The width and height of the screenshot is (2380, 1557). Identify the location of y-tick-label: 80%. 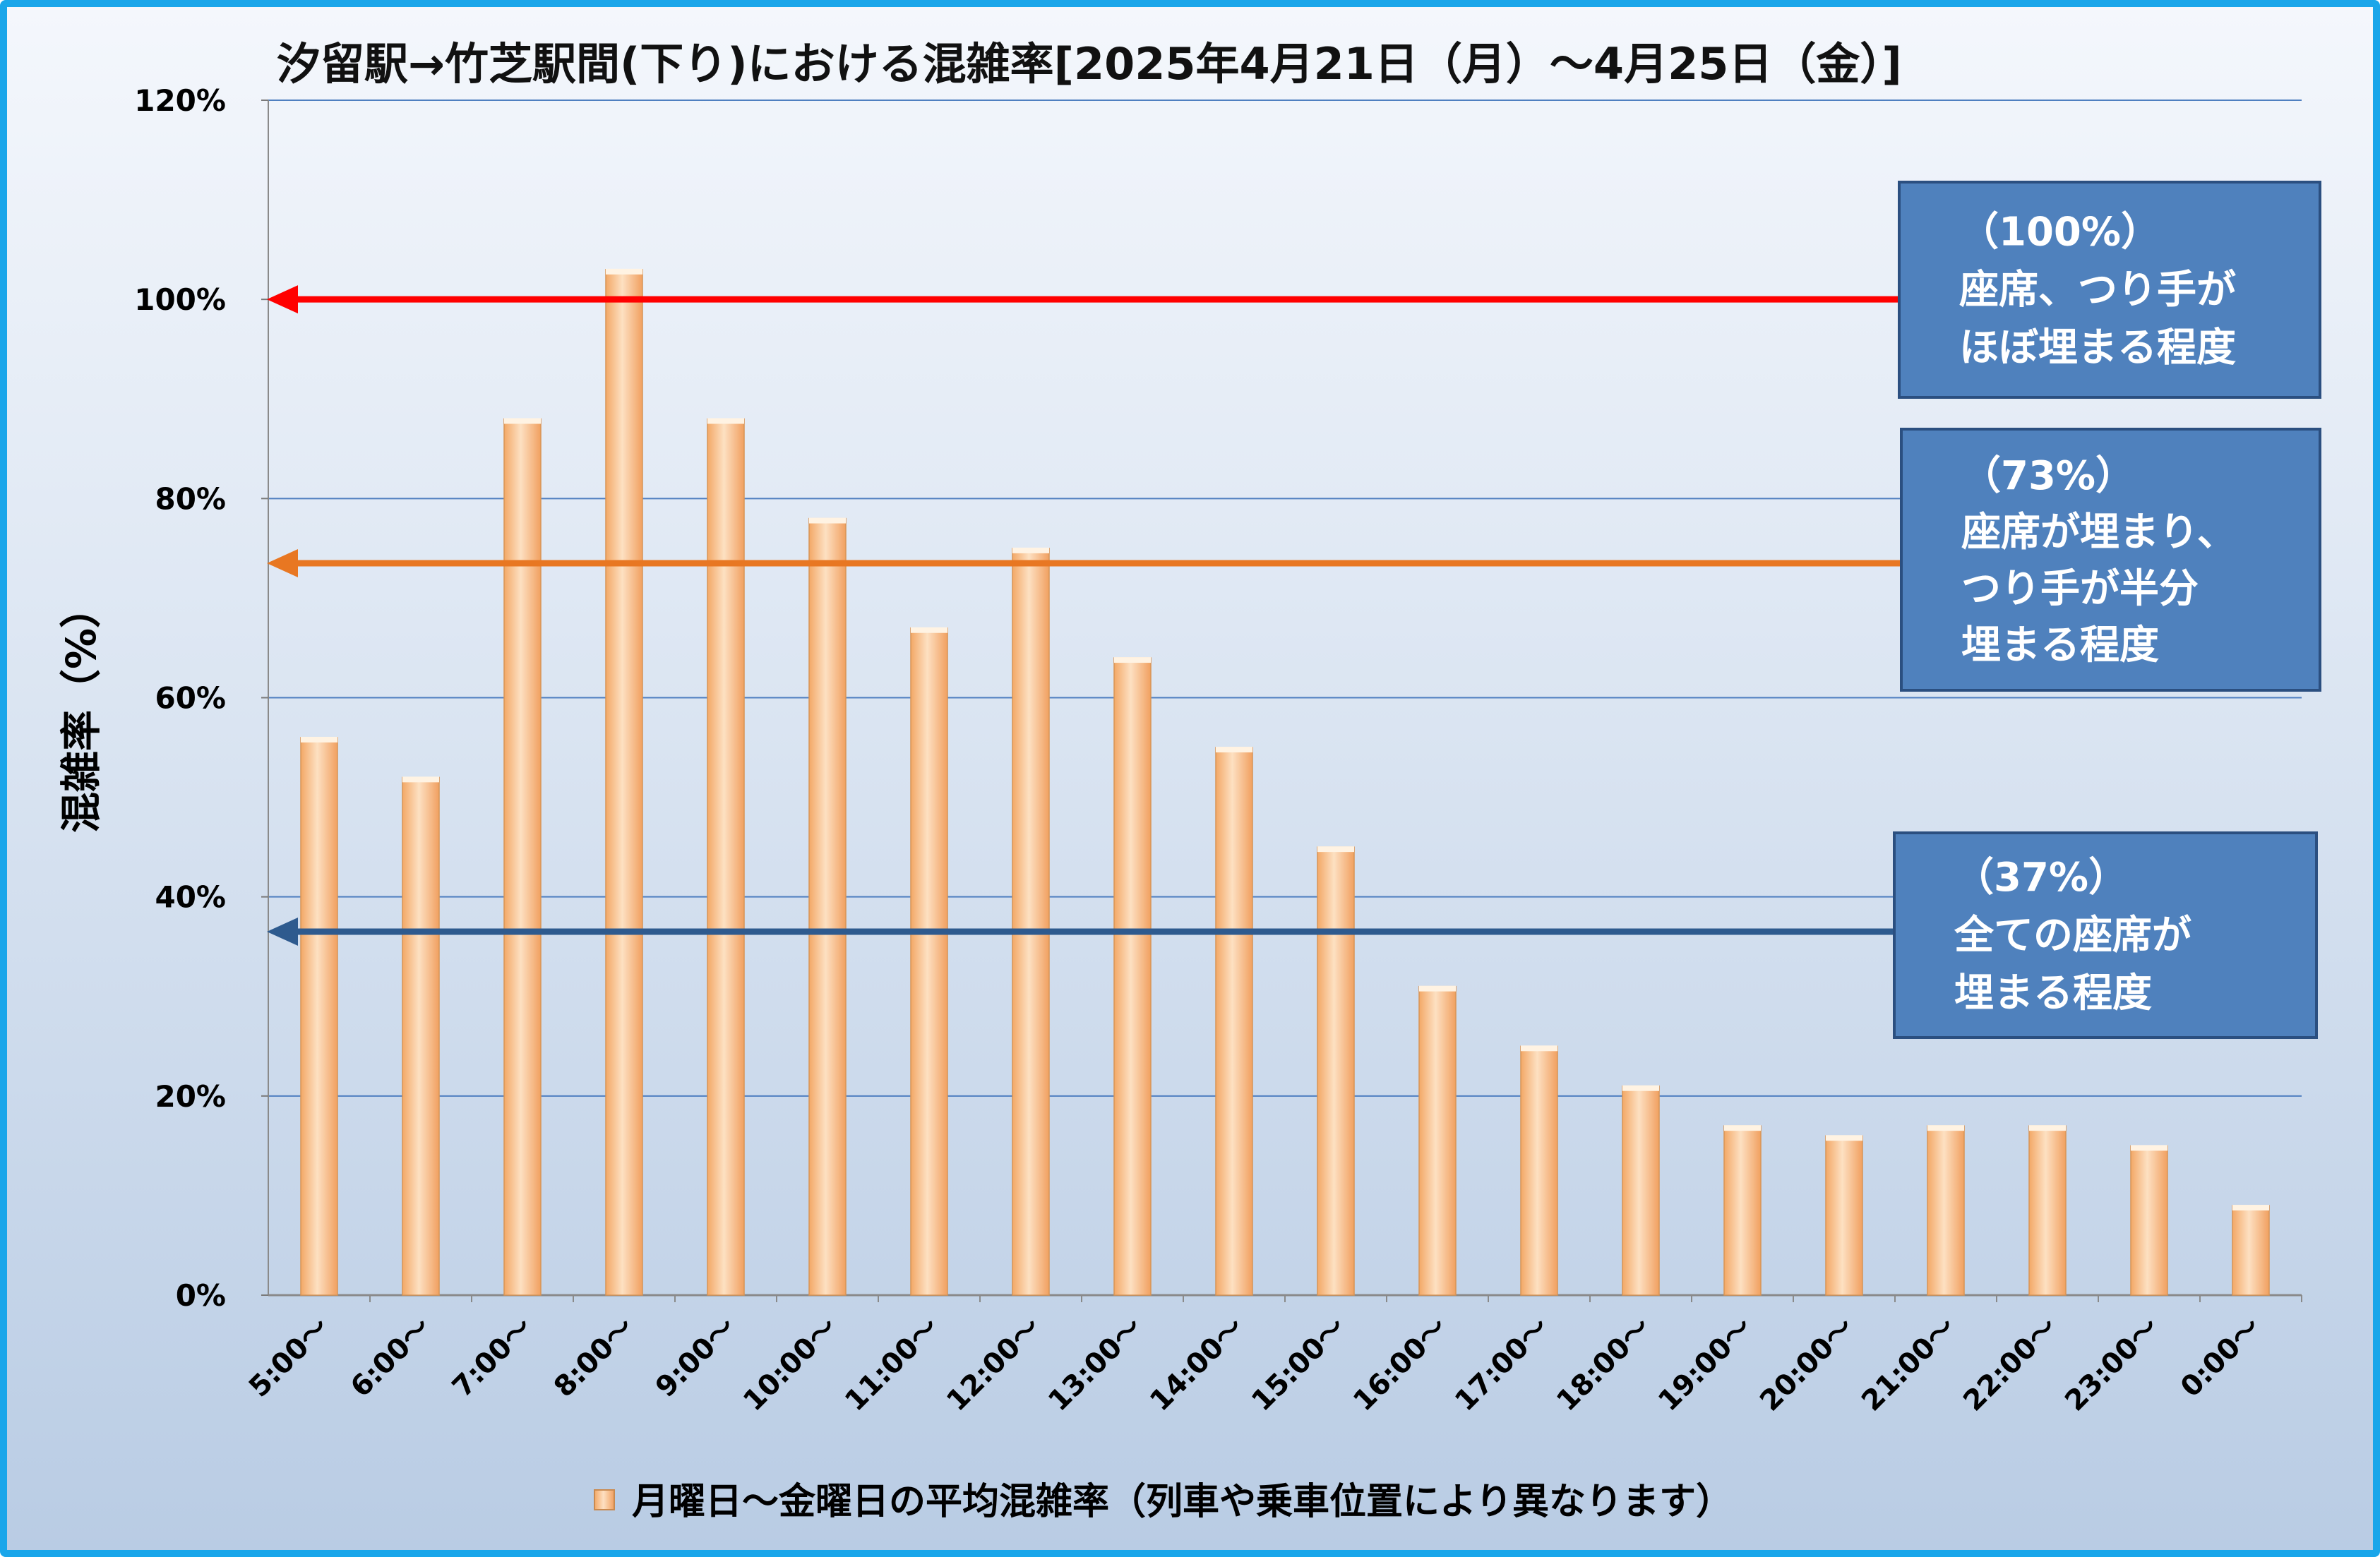
(191, 499).